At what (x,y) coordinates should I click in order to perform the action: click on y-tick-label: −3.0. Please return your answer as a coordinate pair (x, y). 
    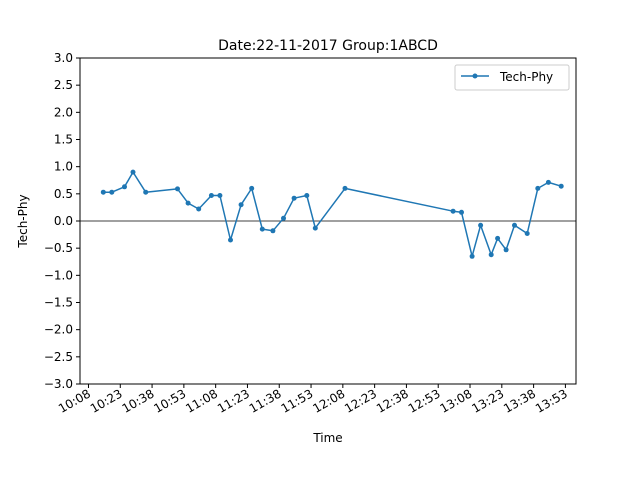
    Looking at the image, I should click on (58, 384).